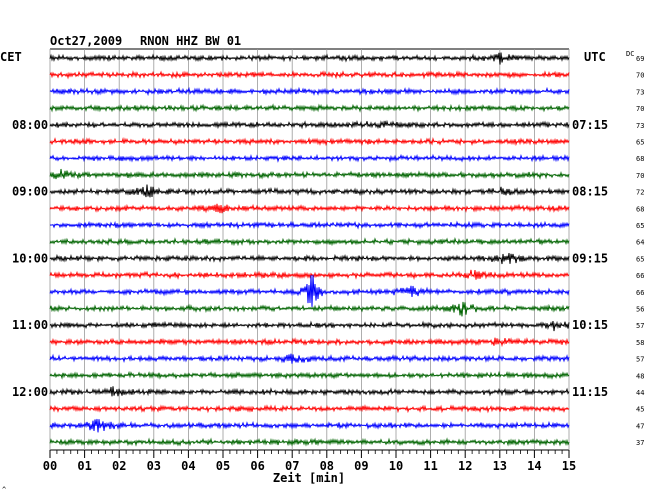 Image resolution: width=650 pixels, height=494 pixels. I want to click on x-tick-label: 11, so click(430, 466).